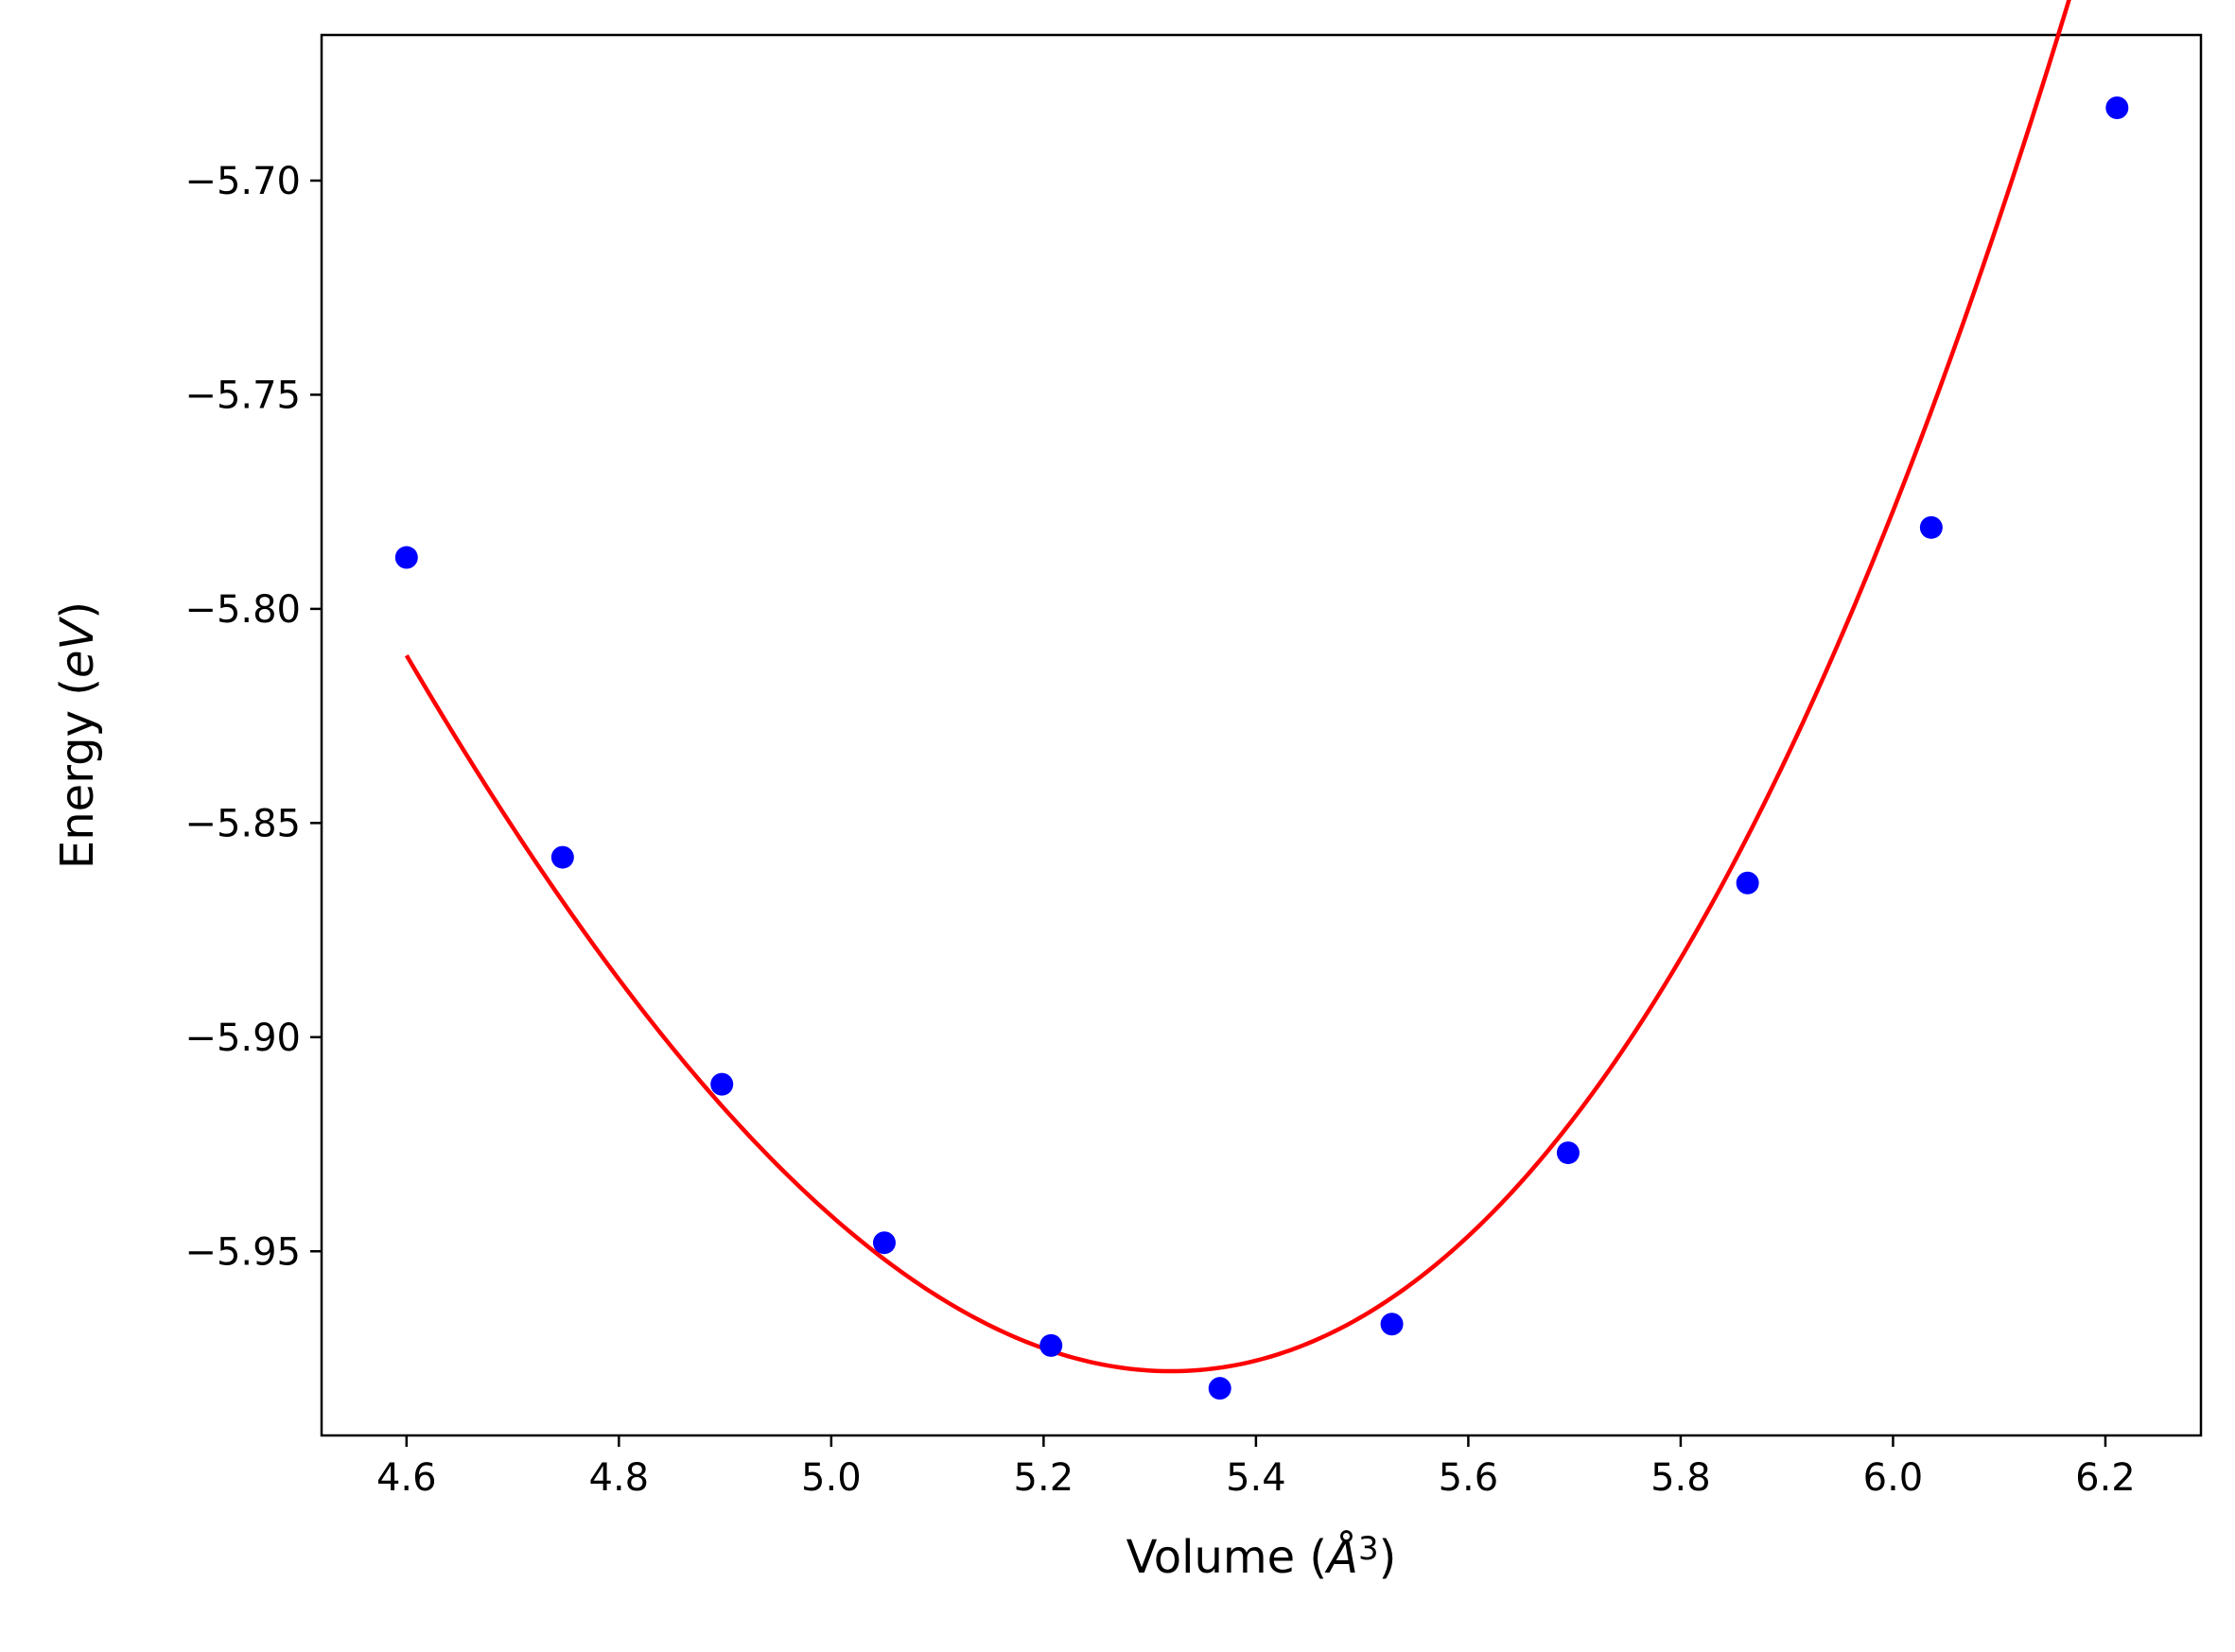 Image resolution: width=2235 pixels, height=1652 pixels. Describe the element at coordinates (831, 1478) in the screenshot. I see `x-tick-label: 5.0` at that location.